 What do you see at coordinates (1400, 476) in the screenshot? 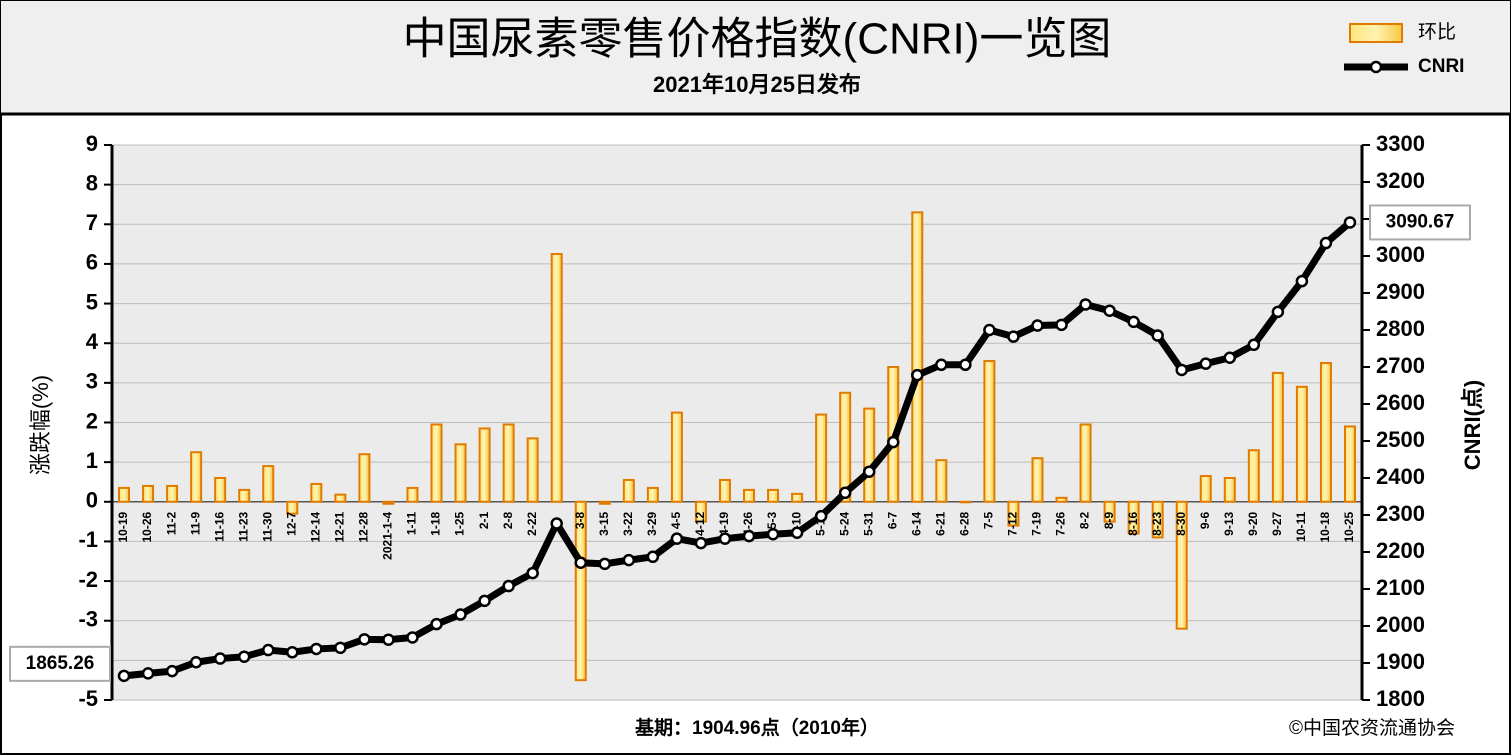
I see `y2-tick-label: 2400` at bounding box center [1400, 476].